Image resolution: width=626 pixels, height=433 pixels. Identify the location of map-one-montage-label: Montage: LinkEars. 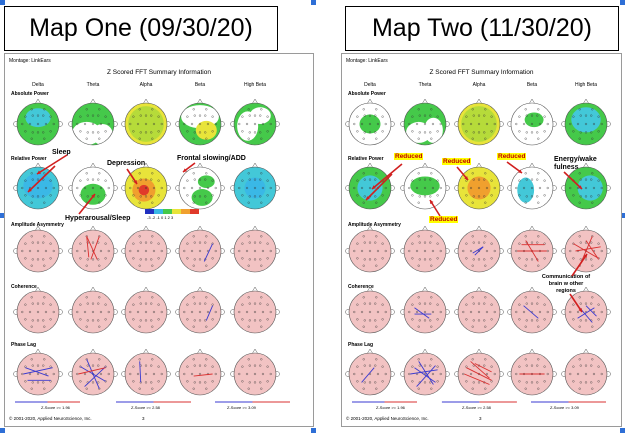
(30, 61).